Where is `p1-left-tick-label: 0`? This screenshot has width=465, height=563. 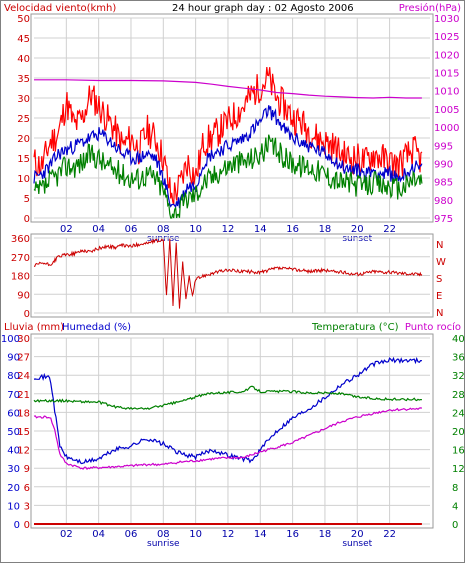
p1-left-tick-label: 0 is located at coordinates (27, 219).